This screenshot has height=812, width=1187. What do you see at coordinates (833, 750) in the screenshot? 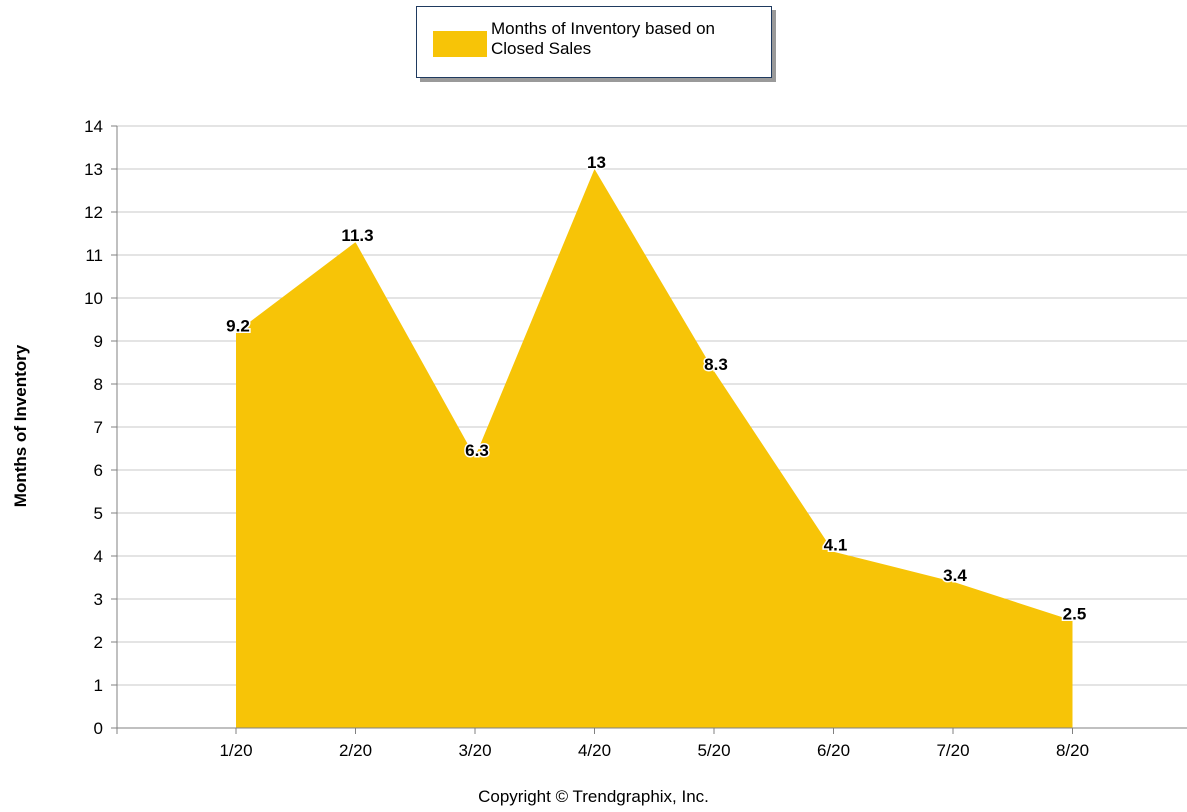
I see `x-tick-label: 6/20` at bounding box center [833, 750].